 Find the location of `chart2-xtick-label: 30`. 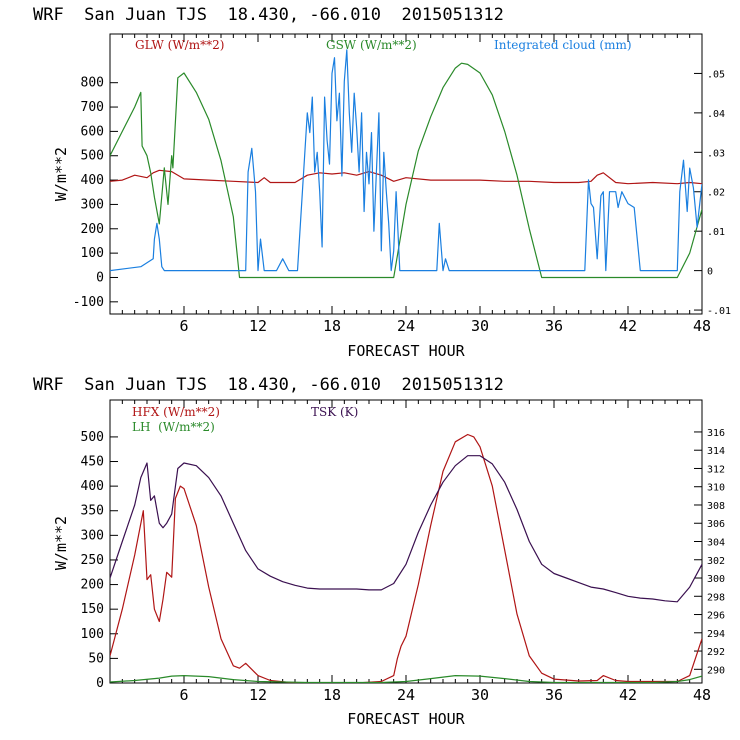

chart2-xtick-label: 30 is located at coordinates (480, 695).